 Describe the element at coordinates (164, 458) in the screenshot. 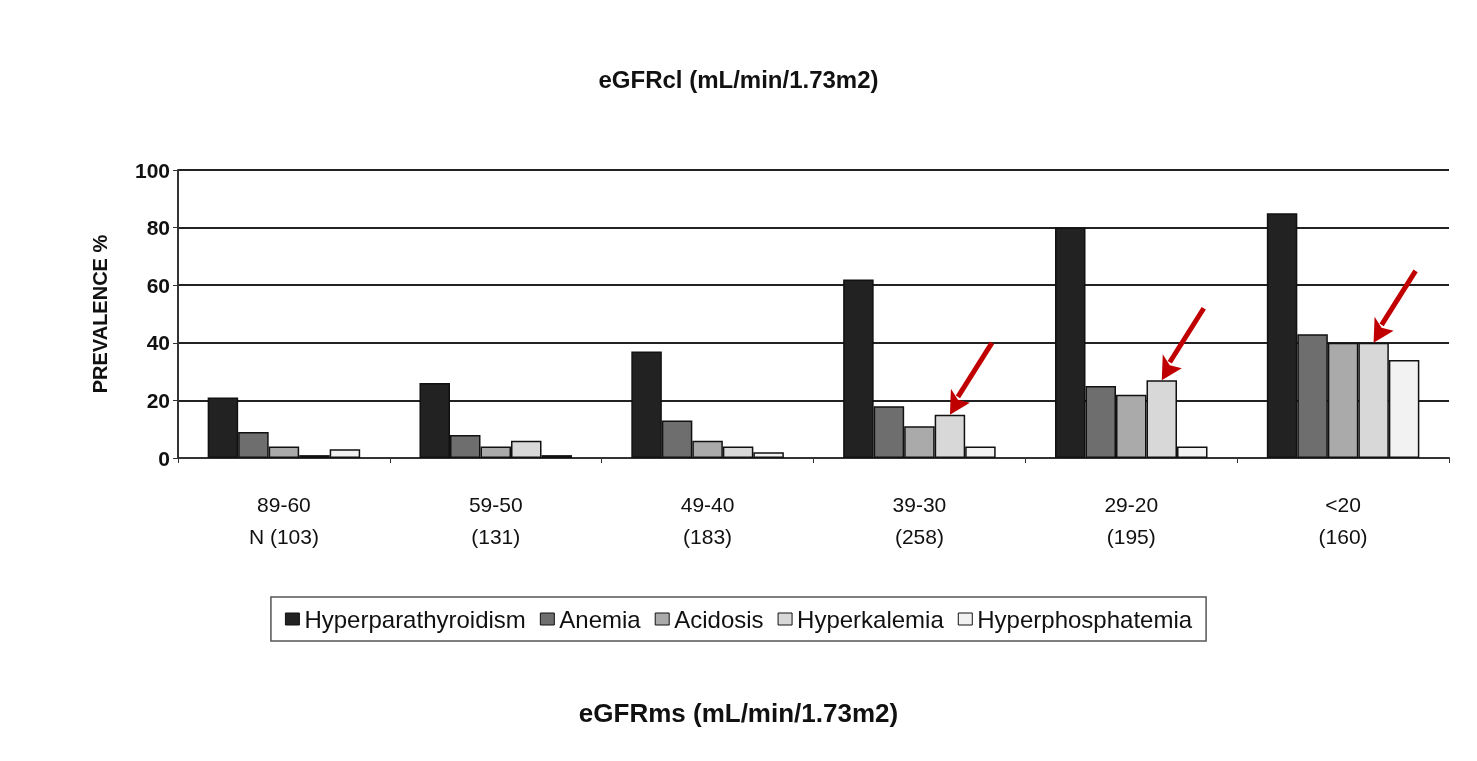

I see `y-tick-label: 0` at that location.